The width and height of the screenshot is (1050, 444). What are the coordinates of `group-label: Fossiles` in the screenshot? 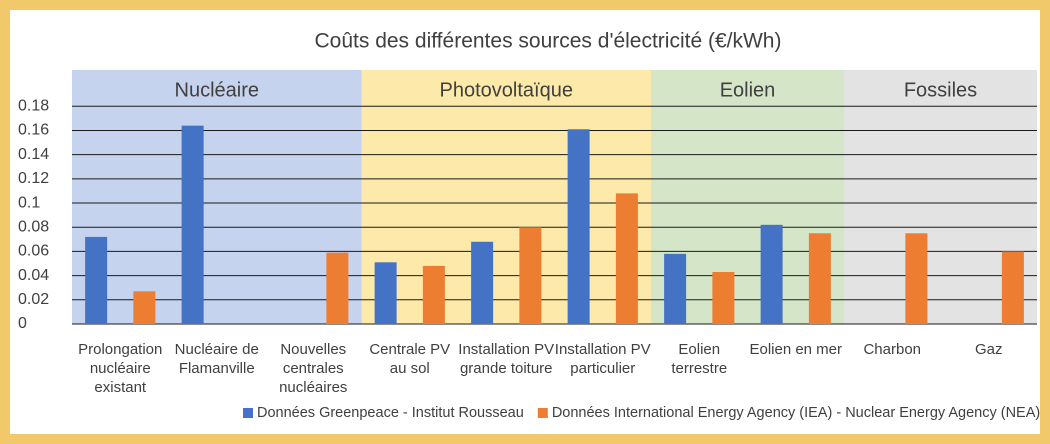 It's located at (940, 90).